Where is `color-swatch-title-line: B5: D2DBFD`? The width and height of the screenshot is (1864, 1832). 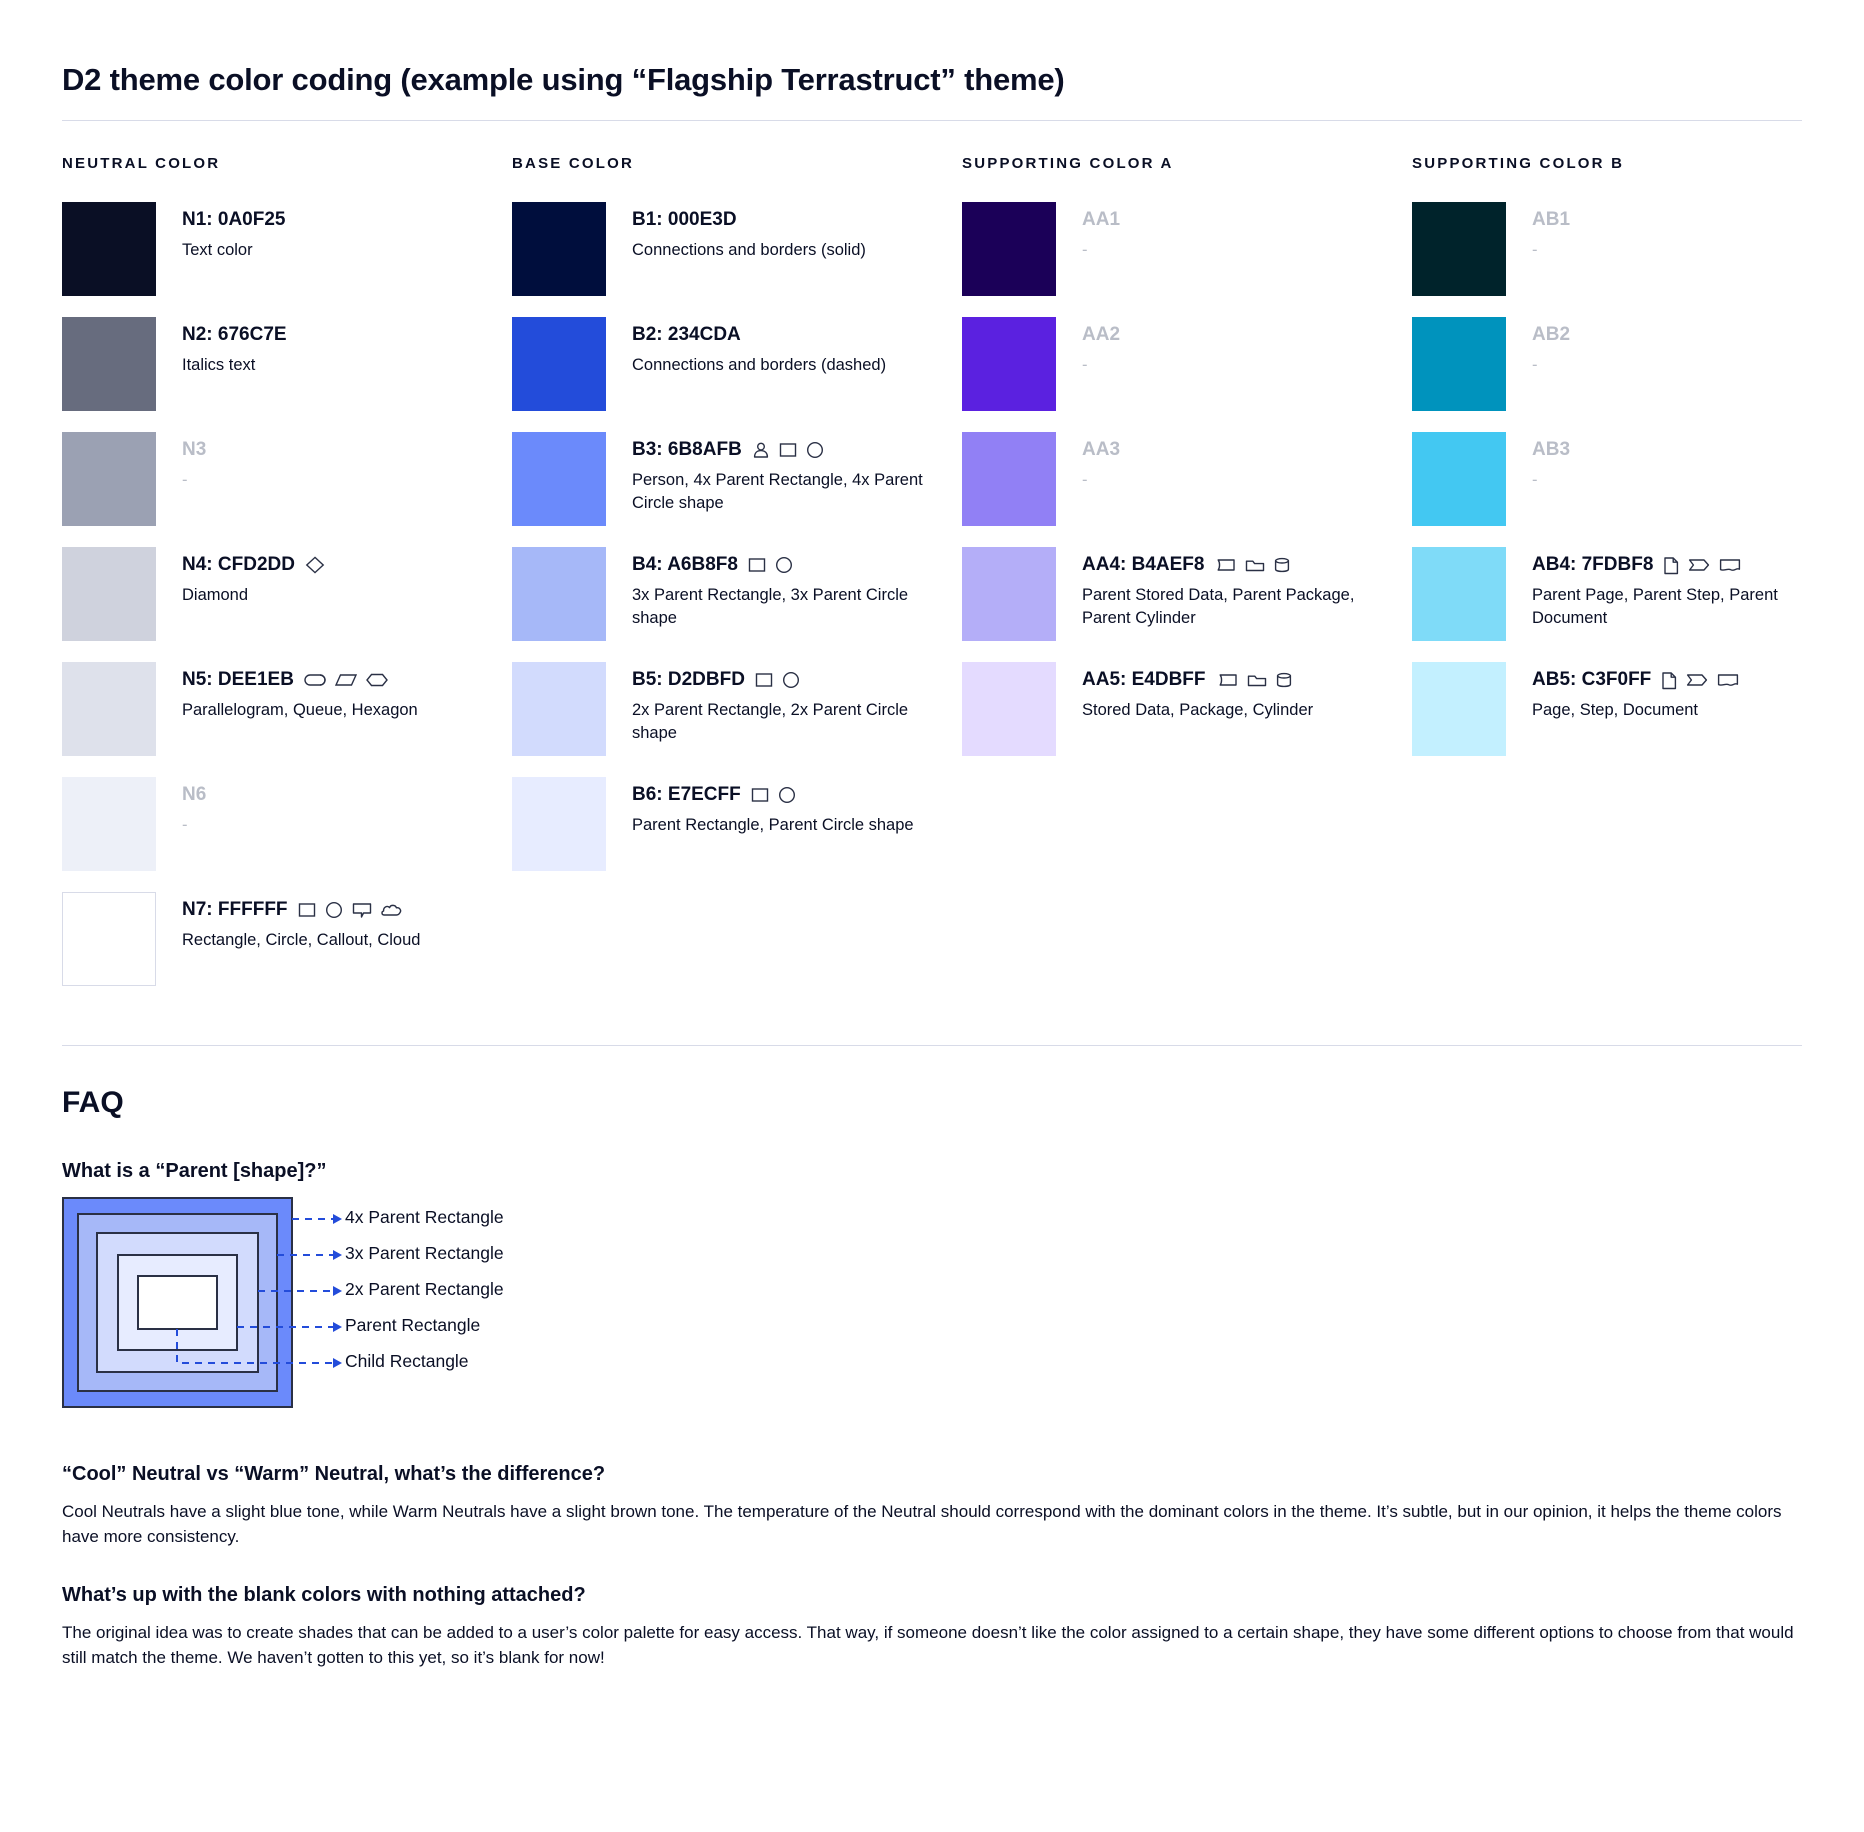 color-swatch-title-line: B5: D2DBFD is located at coordinates (779, 680).